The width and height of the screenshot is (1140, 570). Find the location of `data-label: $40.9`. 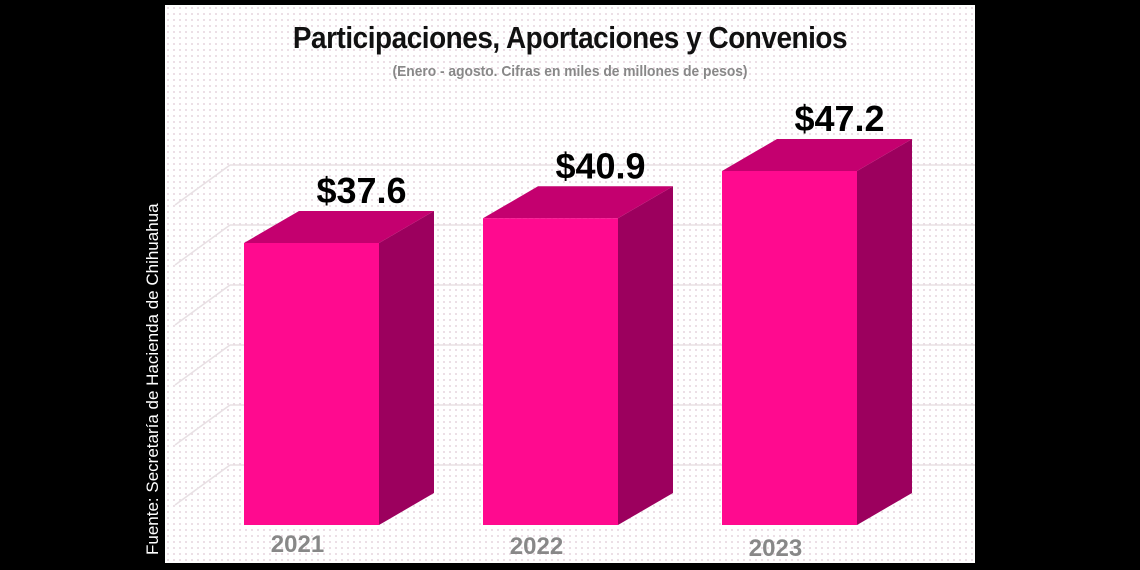

data-label: $40.9 is located at coordinates (600, 165).